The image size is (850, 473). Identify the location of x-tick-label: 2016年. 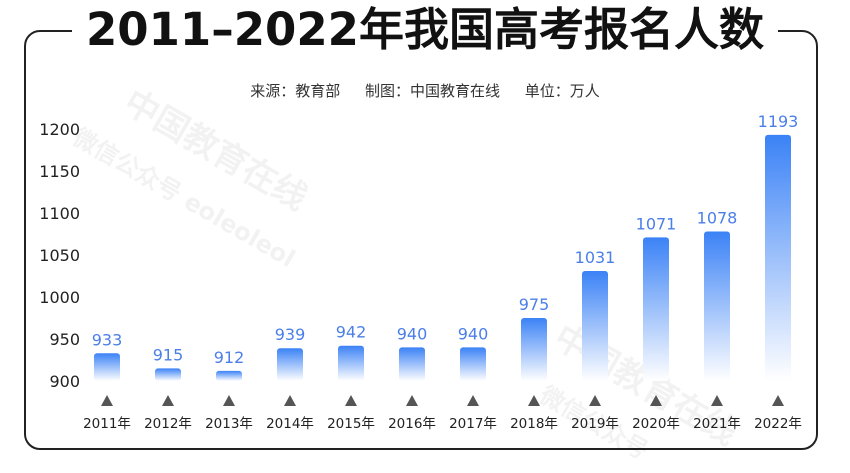
(412, 424).